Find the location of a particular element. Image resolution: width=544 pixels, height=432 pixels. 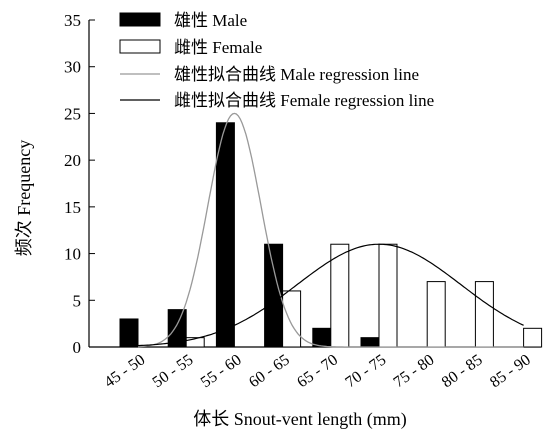

y-tick-label: 25 is located at coordinates (72, 113).